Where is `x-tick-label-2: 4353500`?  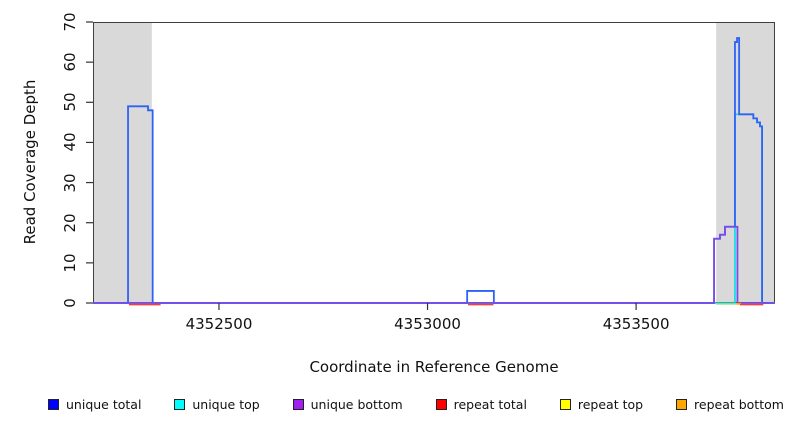 x-tick-label-2: 4353500 is located at coordinates (636, 324).